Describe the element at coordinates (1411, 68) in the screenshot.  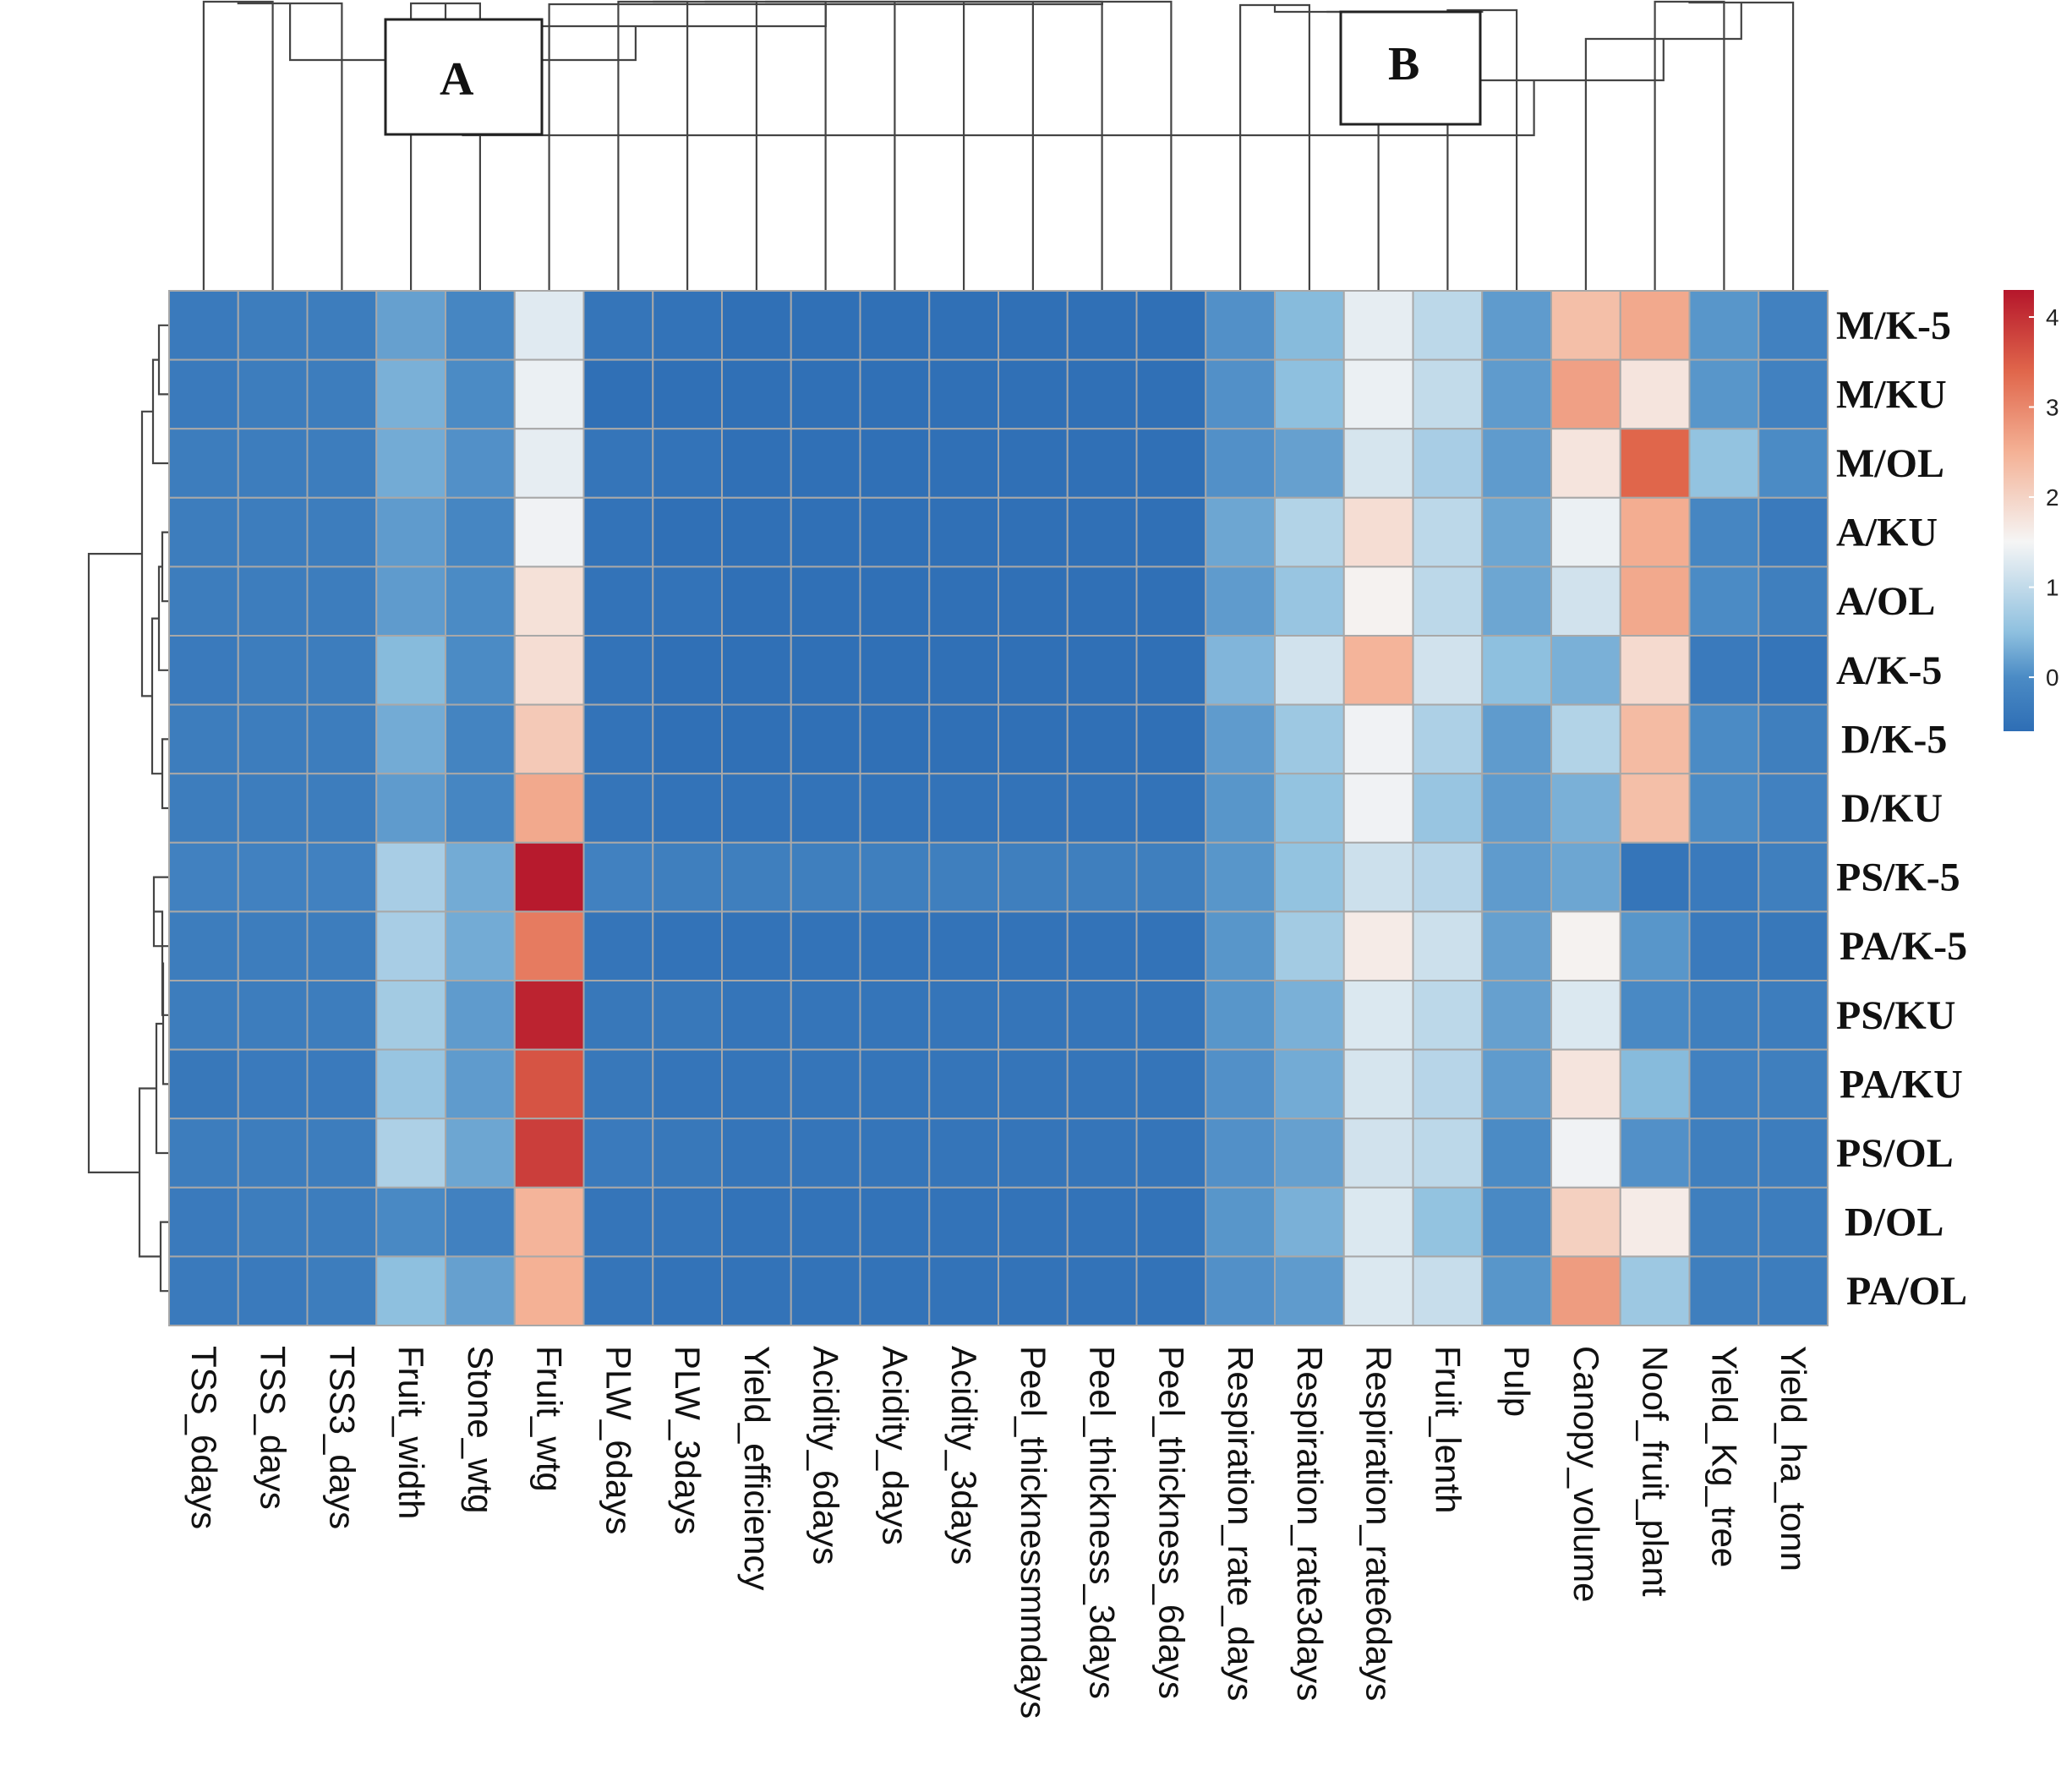
I see `cluster-b-box: B` at that location.